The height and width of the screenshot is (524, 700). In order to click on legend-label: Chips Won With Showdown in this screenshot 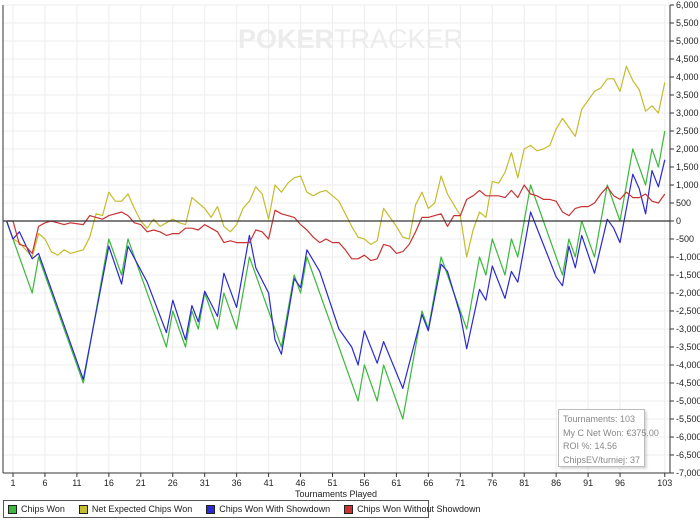, I will do `click(275, 509)`.